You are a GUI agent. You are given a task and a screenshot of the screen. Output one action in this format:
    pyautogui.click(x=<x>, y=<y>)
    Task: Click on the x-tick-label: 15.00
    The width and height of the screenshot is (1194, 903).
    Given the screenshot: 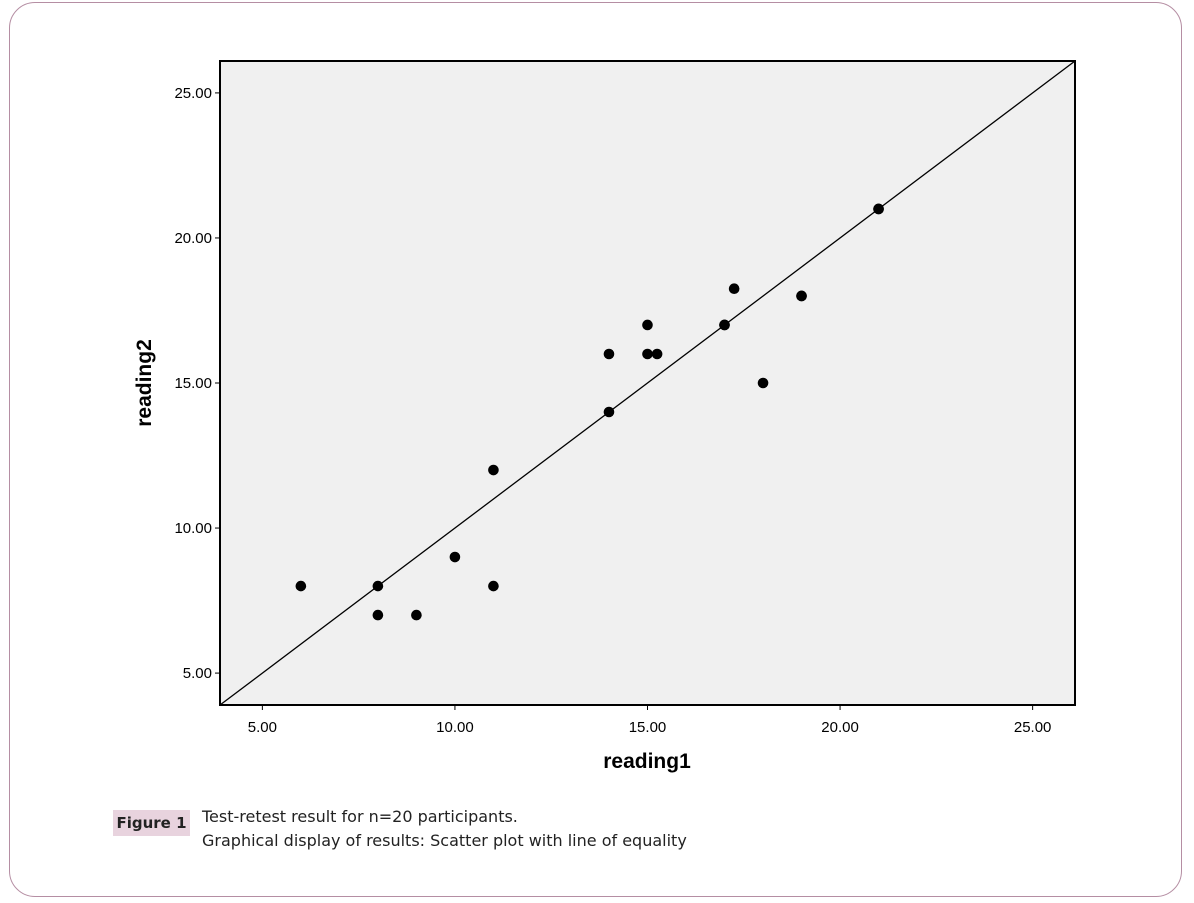 What is the action you would take?
    pyautogui.click(x=648, y=727)
    